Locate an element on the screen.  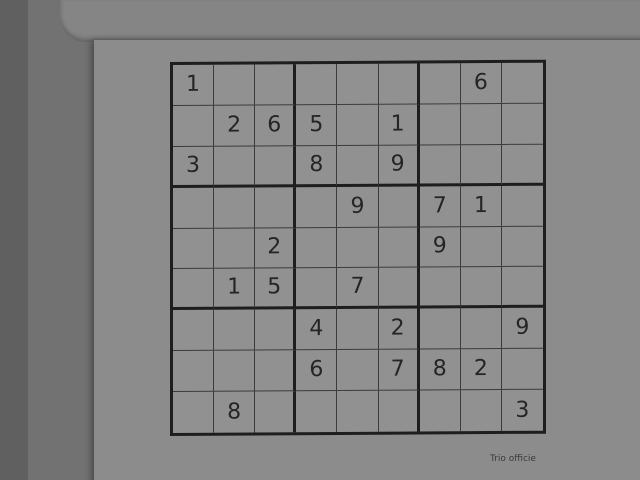
sudoku-cell-r6-c5: 7 is located at coordinates (358, 289).